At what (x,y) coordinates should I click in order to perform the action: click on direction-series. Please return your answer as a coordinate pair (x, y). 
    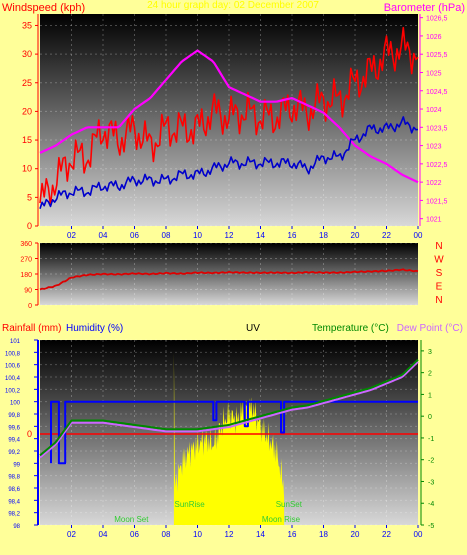
    Looking at the image, I should click on (229, 279).